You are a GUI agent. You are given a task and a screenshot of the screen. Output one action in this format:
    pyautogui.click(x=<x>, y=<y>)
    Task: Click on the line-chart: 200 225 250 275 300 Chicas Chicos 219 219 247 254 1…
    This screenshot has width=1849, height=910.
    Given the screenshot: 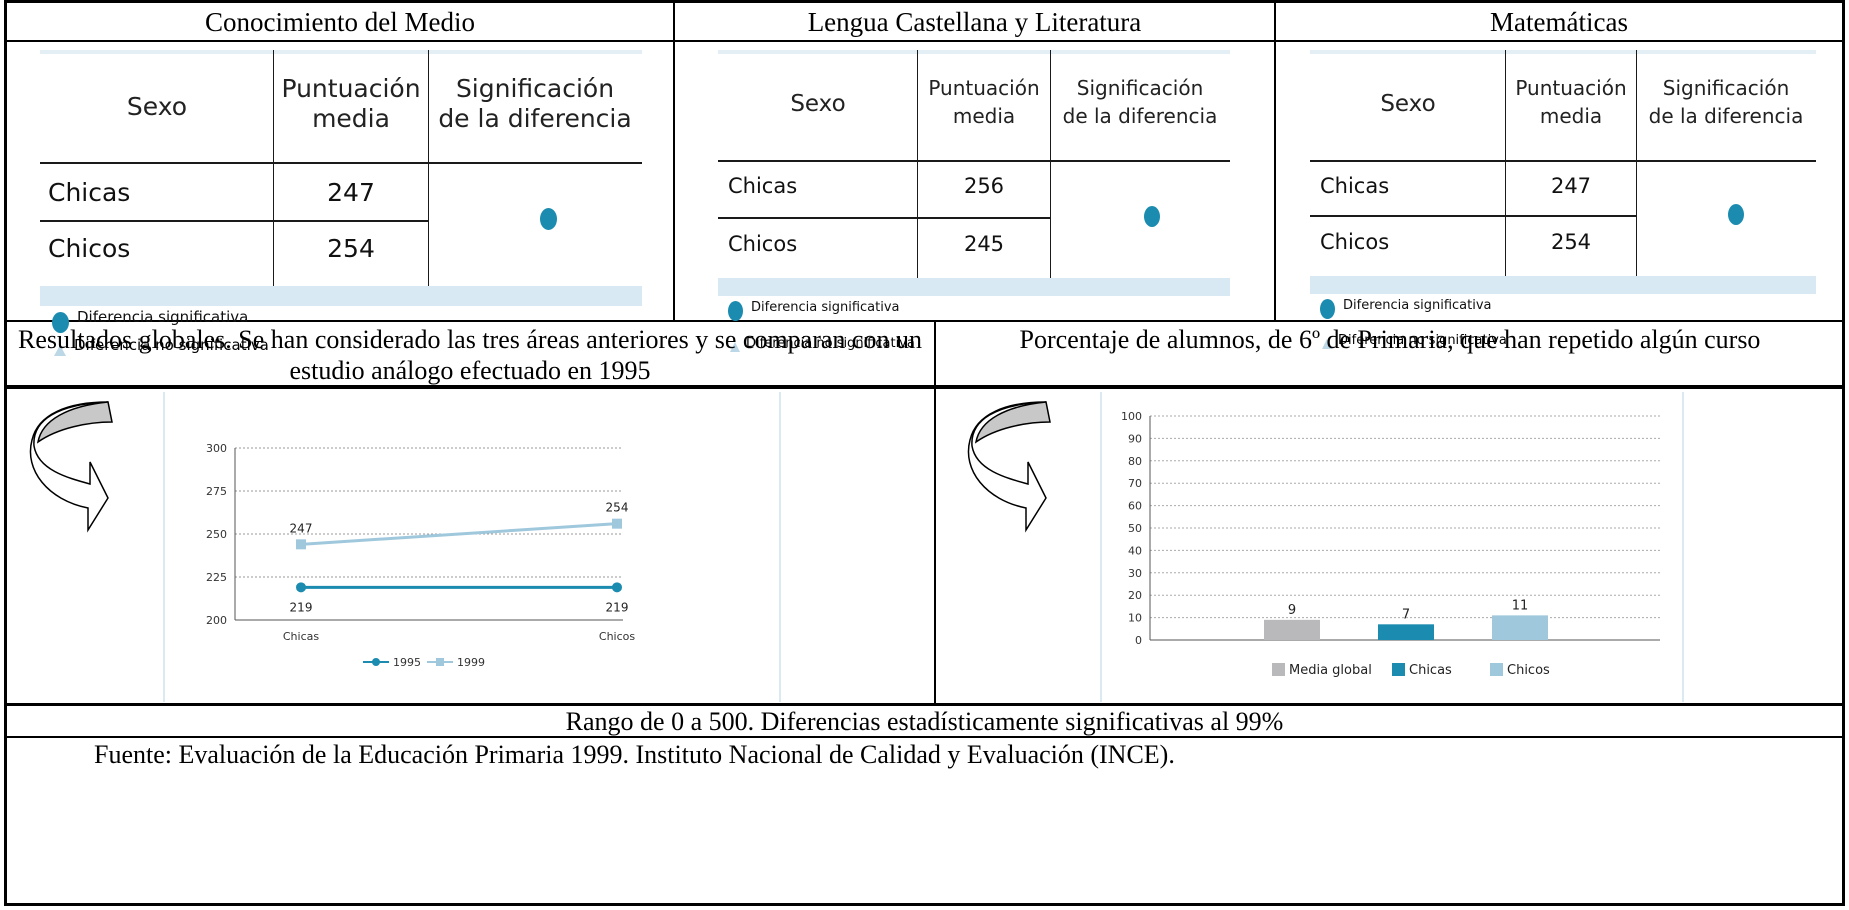 What is the action you would take?
    pyautogui.click(x=420, y=555)
    